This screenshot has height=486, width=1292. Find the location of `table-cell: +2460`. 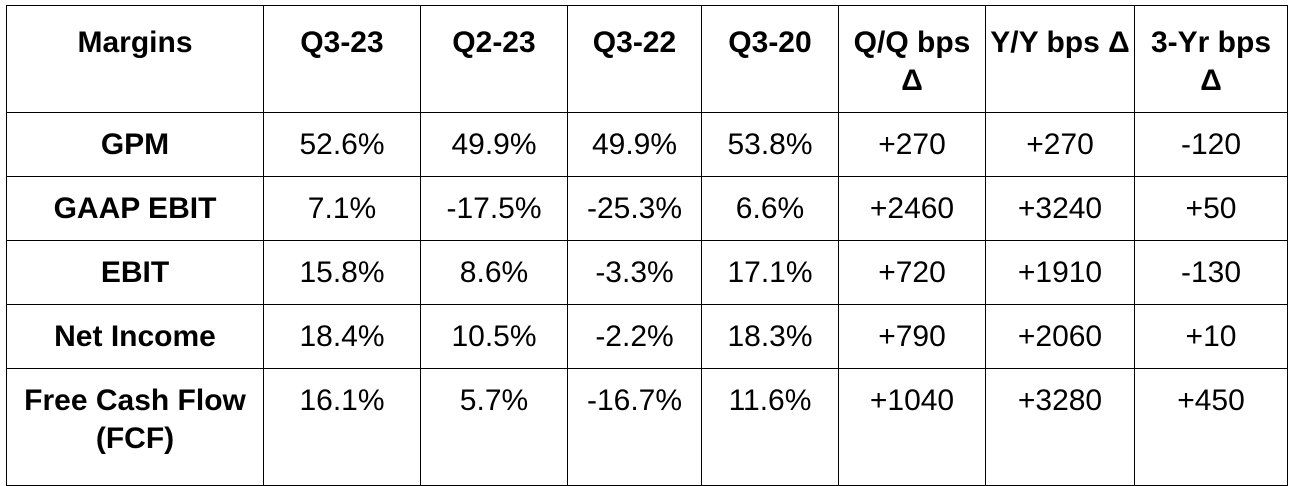

table-cell: +2460 is located at coordinates (912, 208).